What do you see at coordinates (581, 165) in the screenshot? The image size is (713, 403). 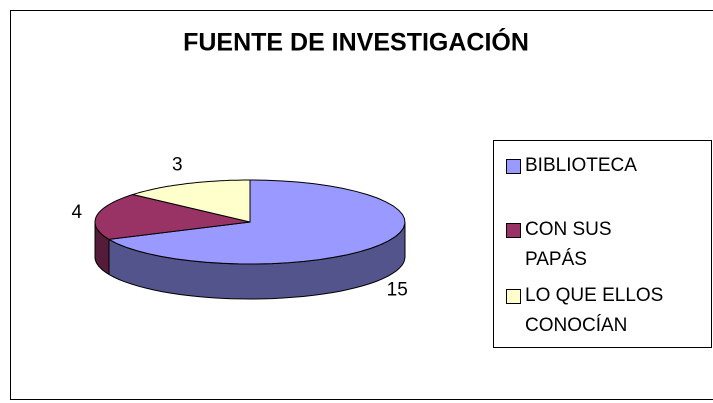 I see `legend-label: BIBLIOTECA` at bounding box center [581, 165].